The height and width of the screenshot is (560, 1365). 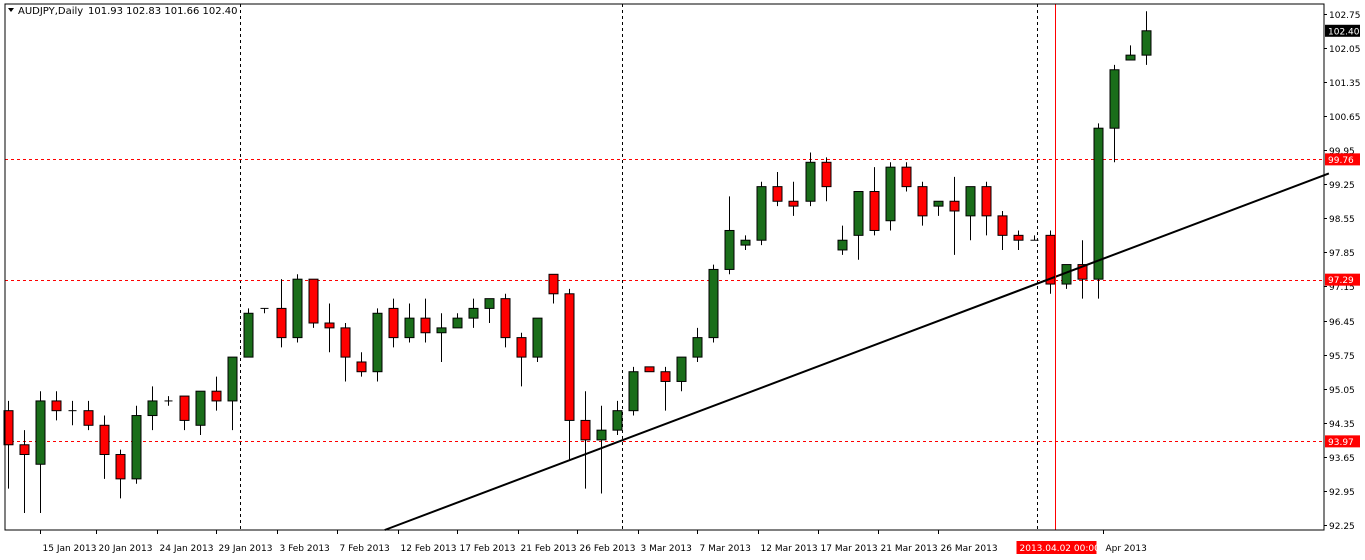 I want to click on current-price-label-text: 102.40, so click(x=1344, y=32).